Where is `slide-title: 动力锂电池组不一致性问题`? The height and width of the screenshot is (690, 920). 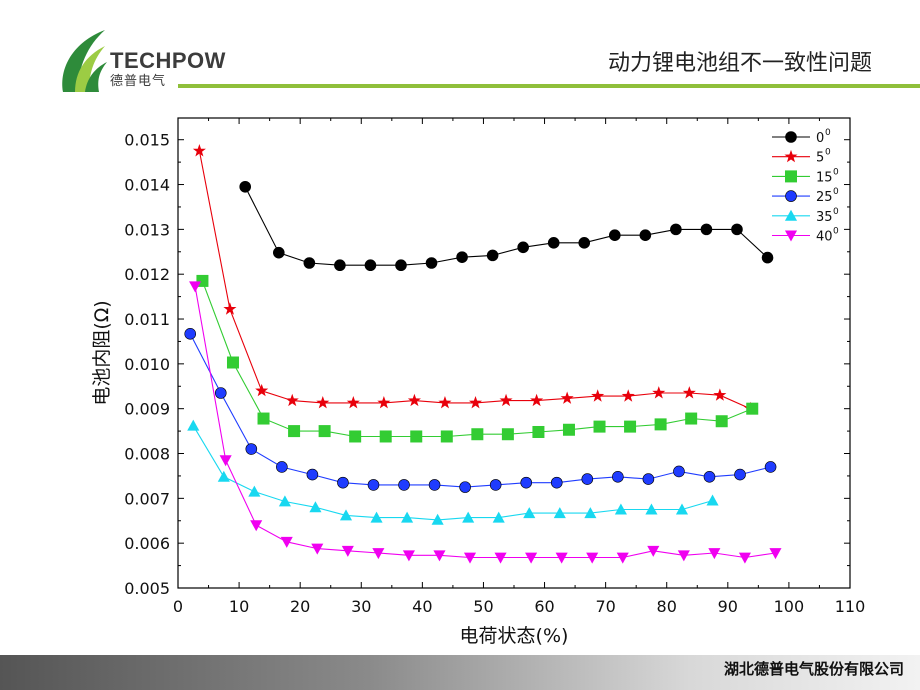 slide-title: 动力锂电池组不一致性问题 is located at coordinates (739, 63).